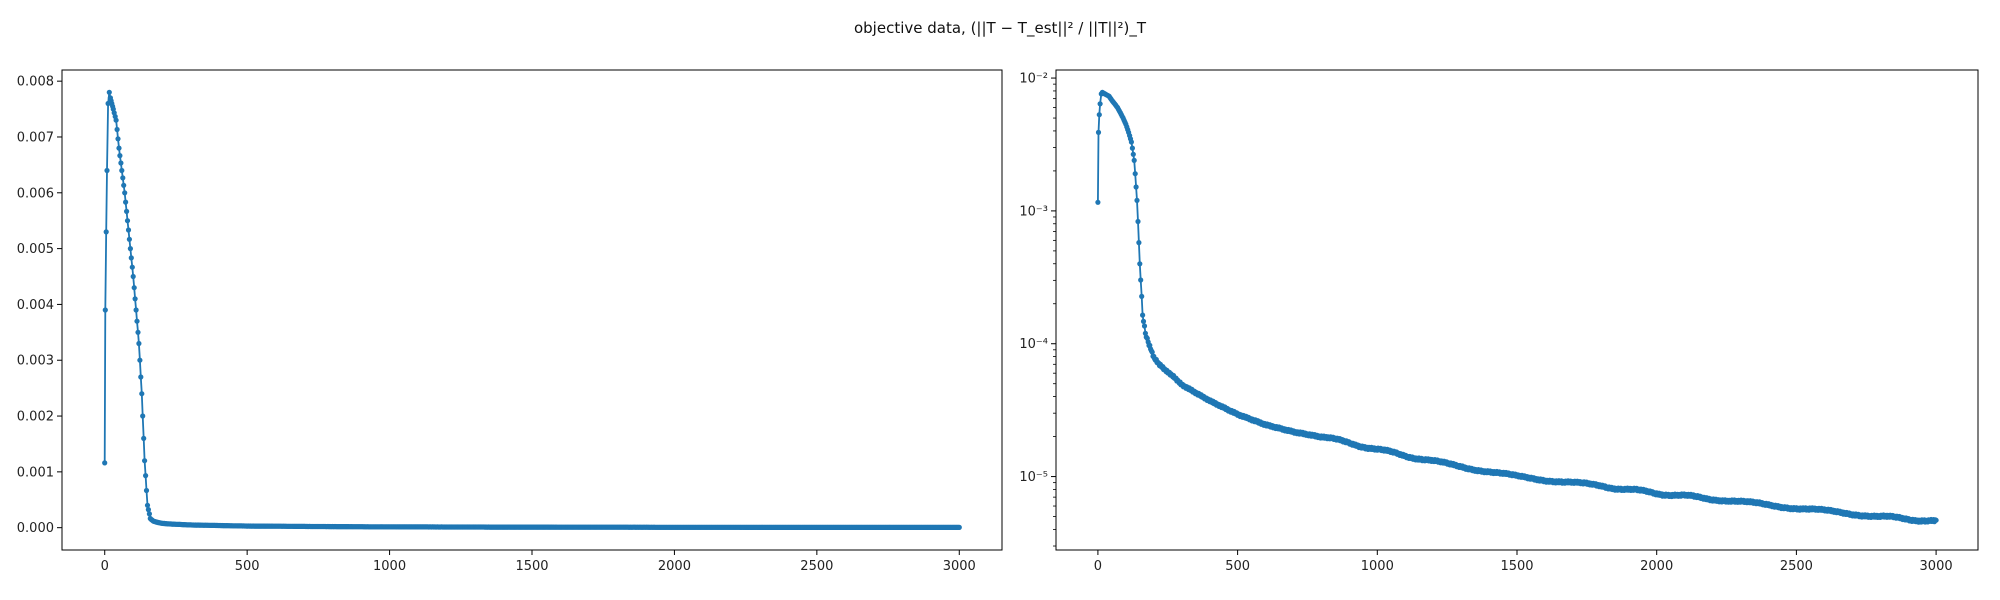 The image size is (2000, 600). Describe the element at coordinates (1033, 211) in the screenshot. I see `y-tick-label: 10⁻³` at that location.